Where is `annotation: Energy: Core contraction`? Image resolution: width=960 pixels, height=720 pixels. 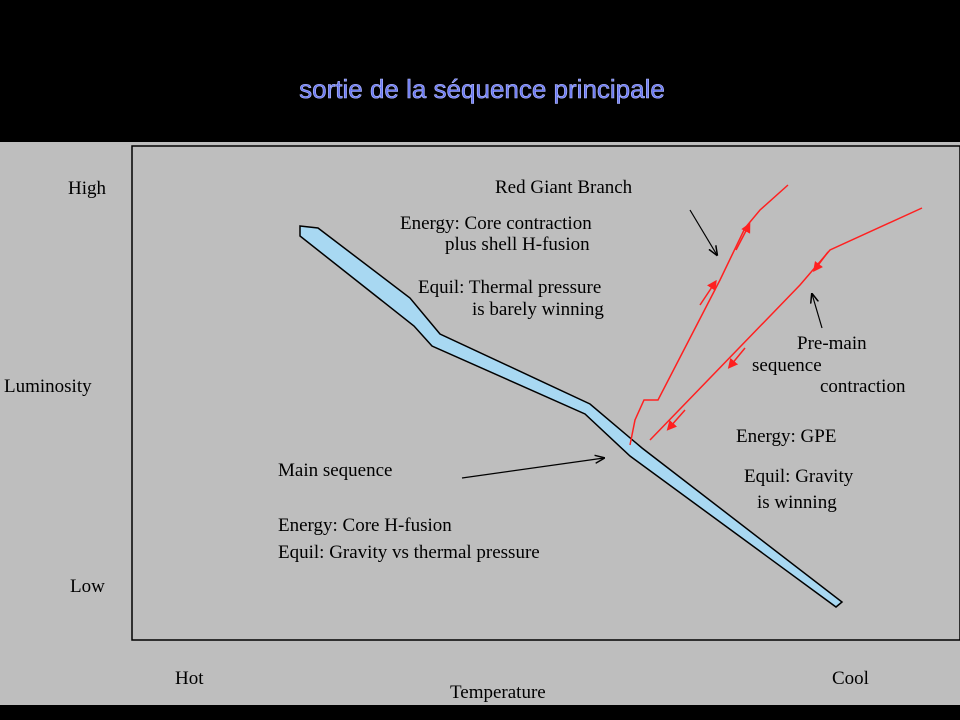
annotation: Energy: Core contraction is located at coordinates (496, 223).